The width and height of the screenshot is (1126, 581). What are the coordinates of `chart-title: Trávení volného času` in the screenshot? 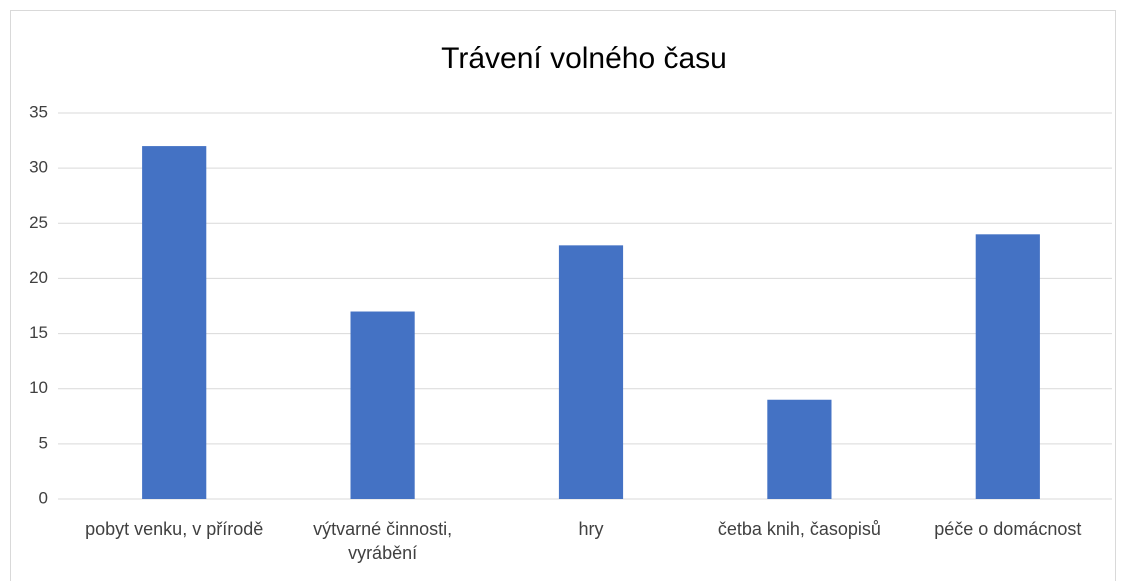 It's located at (584, 58).